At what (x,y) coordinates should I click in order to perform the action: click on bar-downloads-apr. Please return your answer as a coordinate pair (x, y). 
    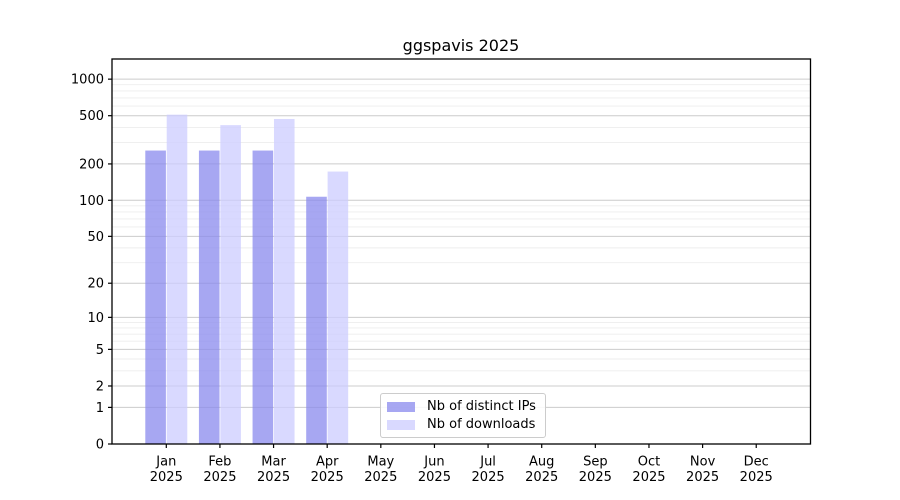
    Looking at the image, I should click on (338, 308).